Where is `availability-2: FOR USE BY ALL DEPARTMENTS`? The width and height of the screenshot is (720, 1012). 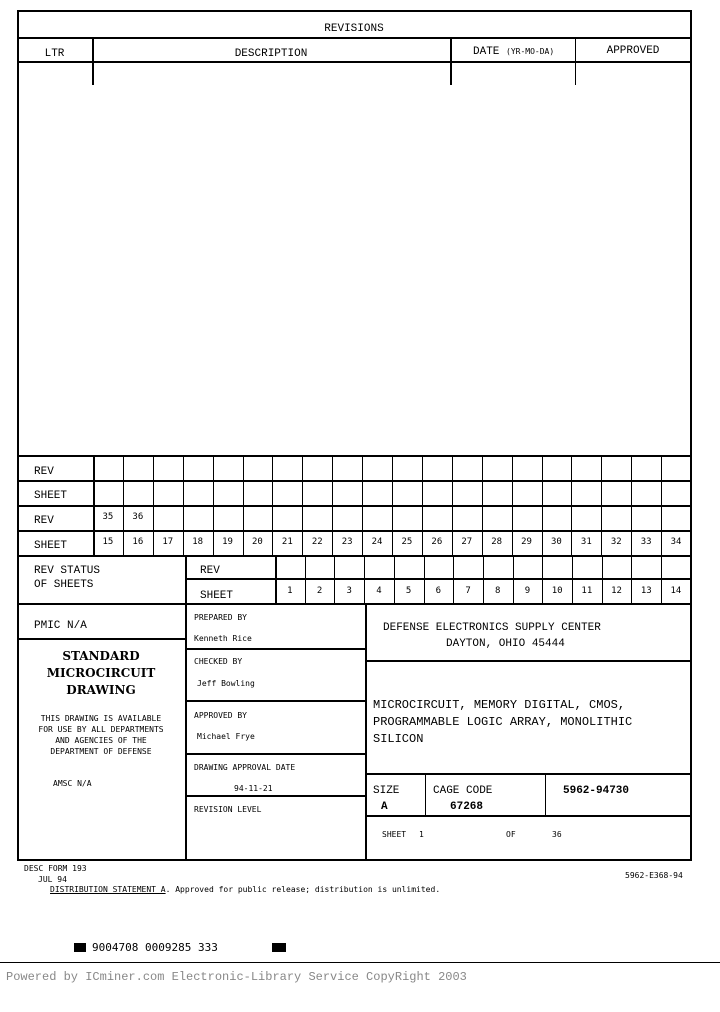
availability-2: FOR USE BY ALL DEPARTMENTS is located at coordinates (101, 729).